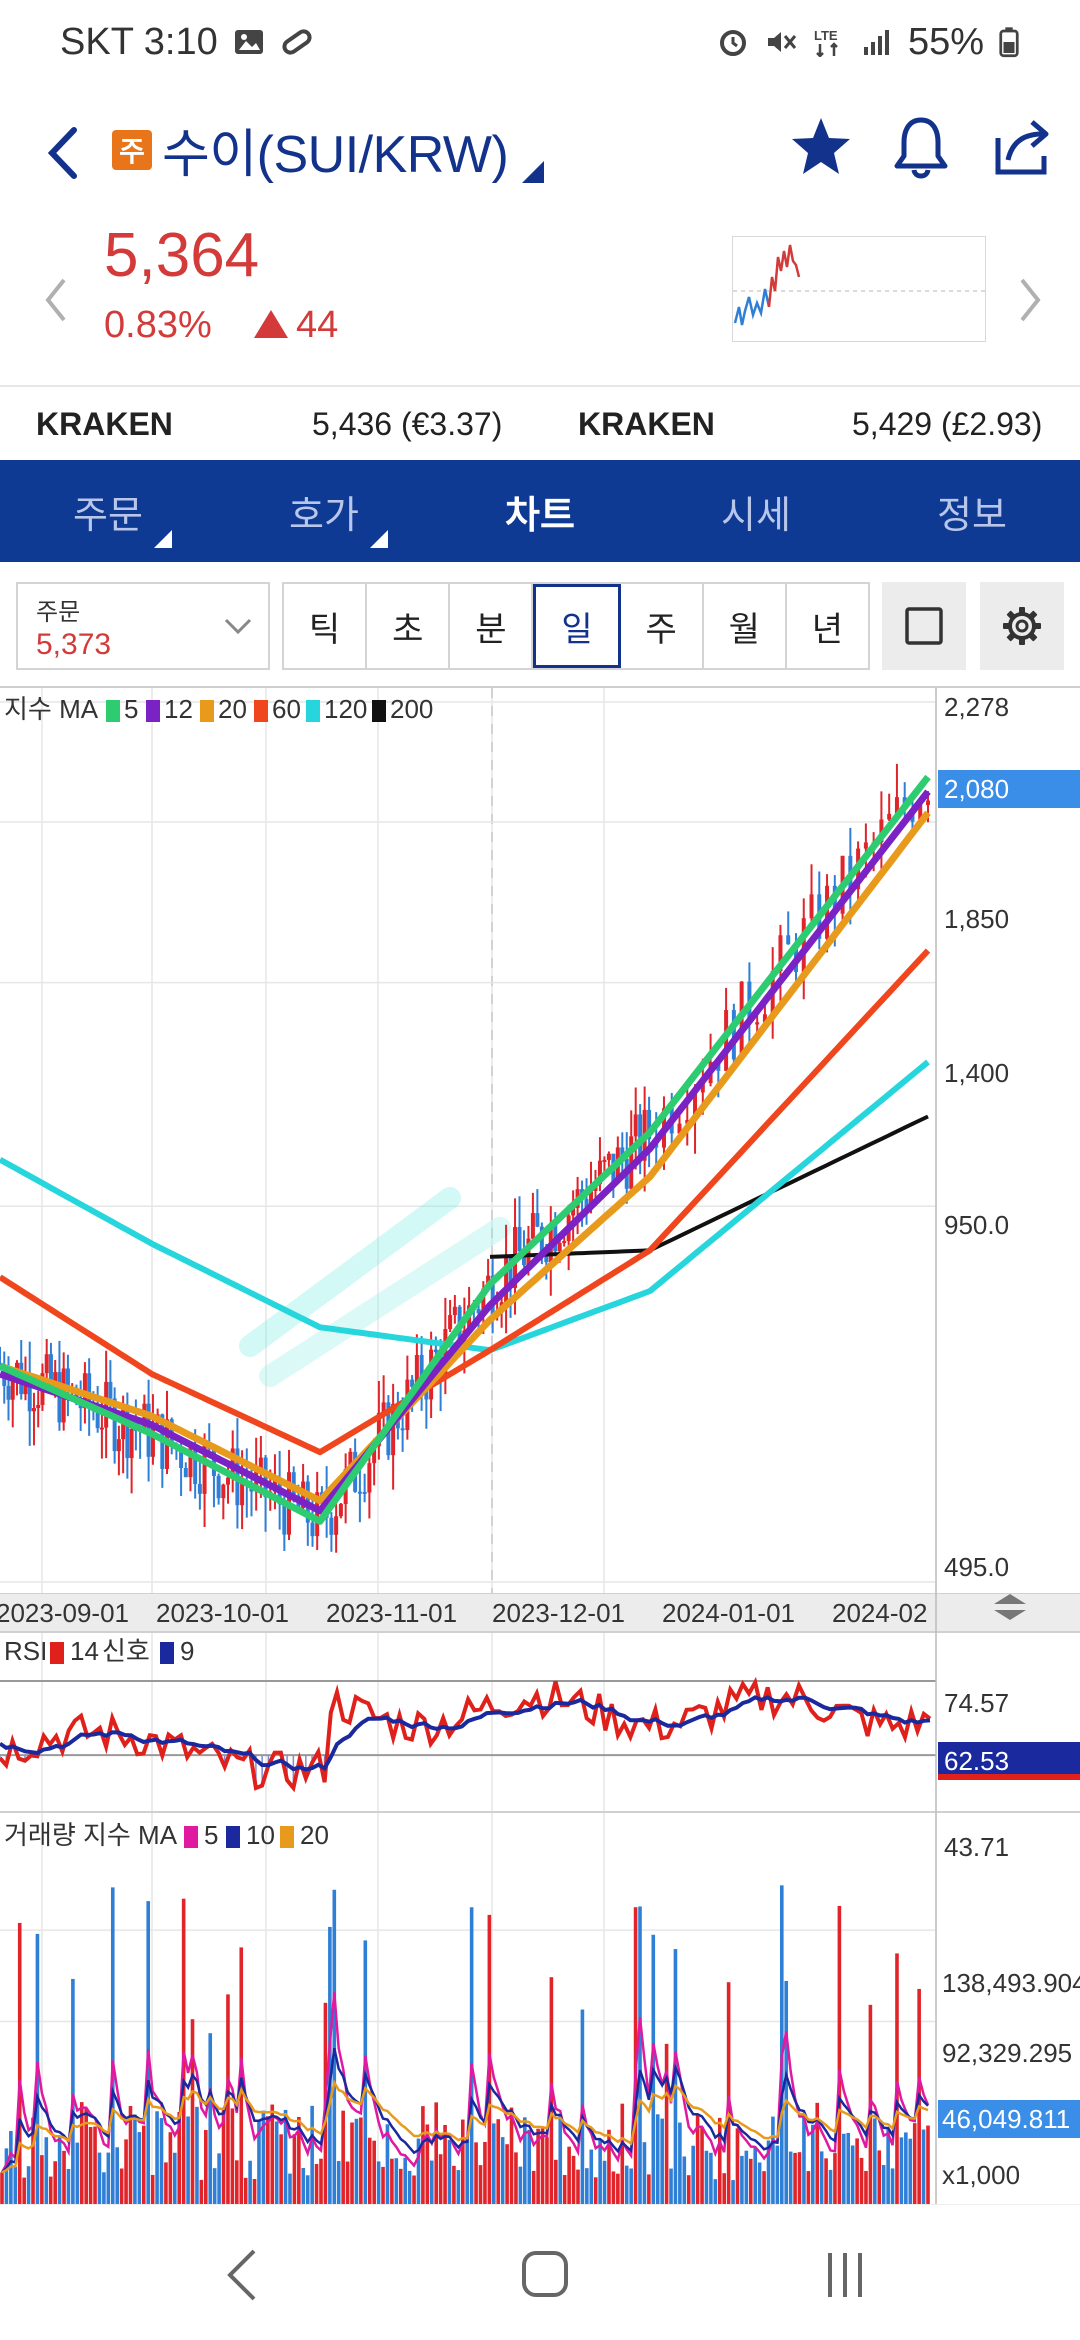 Image resolution: width=1080 pixels, height=2340 pixels. Describe the element at coordinates (326, 626) in the screenshot. I see `period-tick: 틱` at that location.